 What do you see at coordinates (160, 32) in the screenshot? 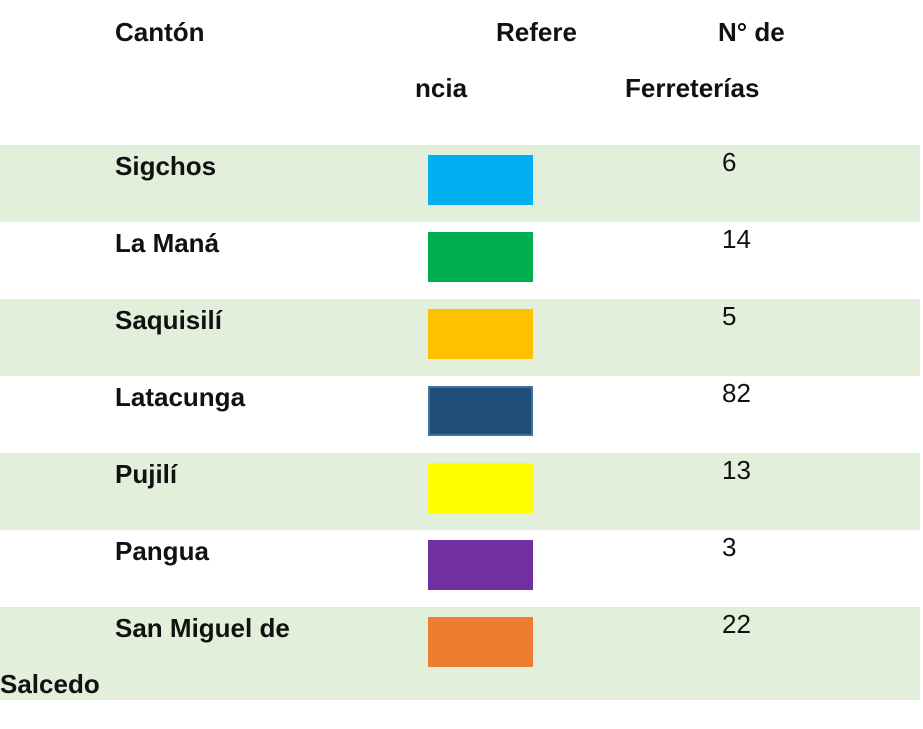
I see `header-cell: Cantón` at bounding box center [160, 32].